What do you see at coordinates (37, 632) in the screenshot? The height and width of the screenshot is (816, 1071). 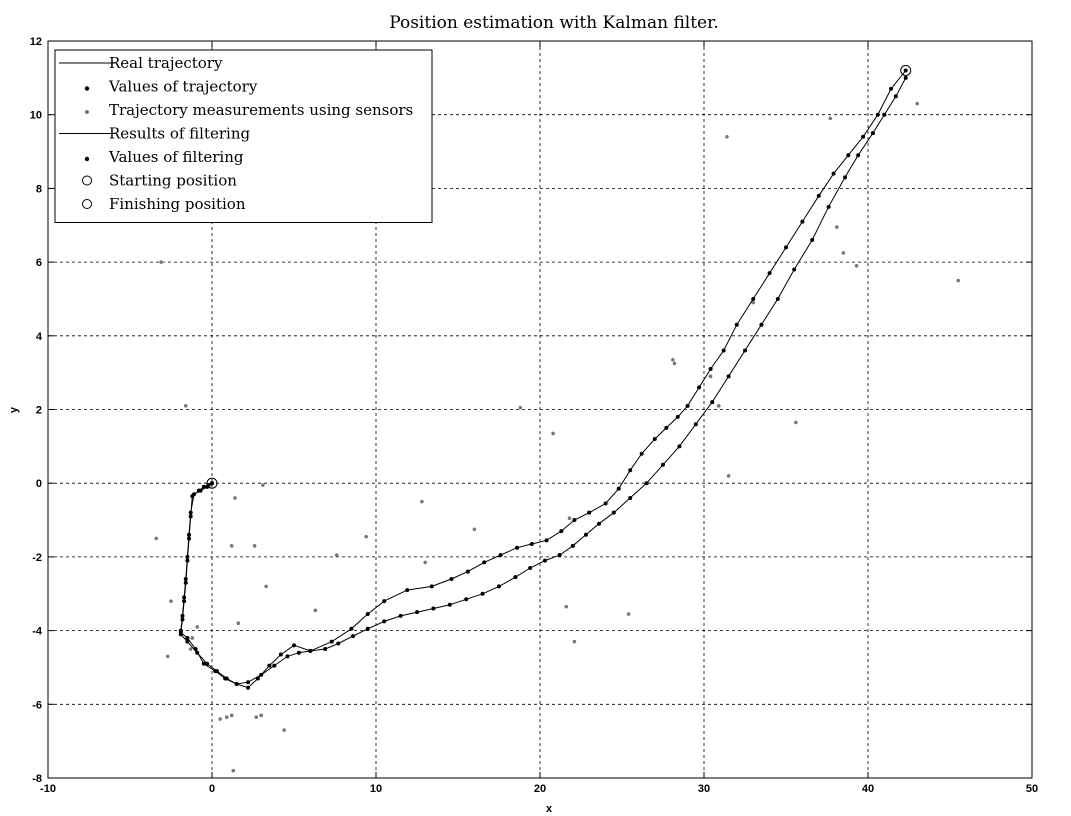 I see `y-tick-label: -4` at bounding box center [37, 632].